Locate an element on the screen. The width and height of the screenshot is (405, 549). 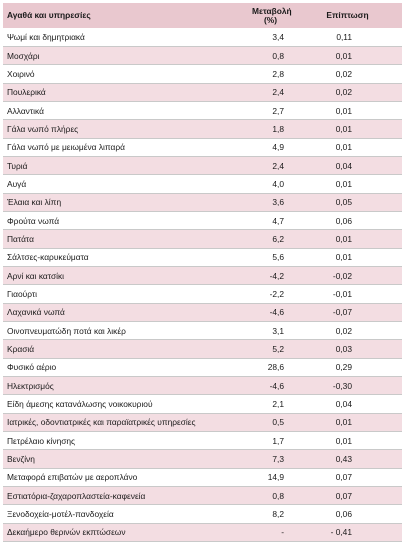
item-cell: Οινοπνευματώδη ποτά και λικέρ is located at coordinates (66, 330).